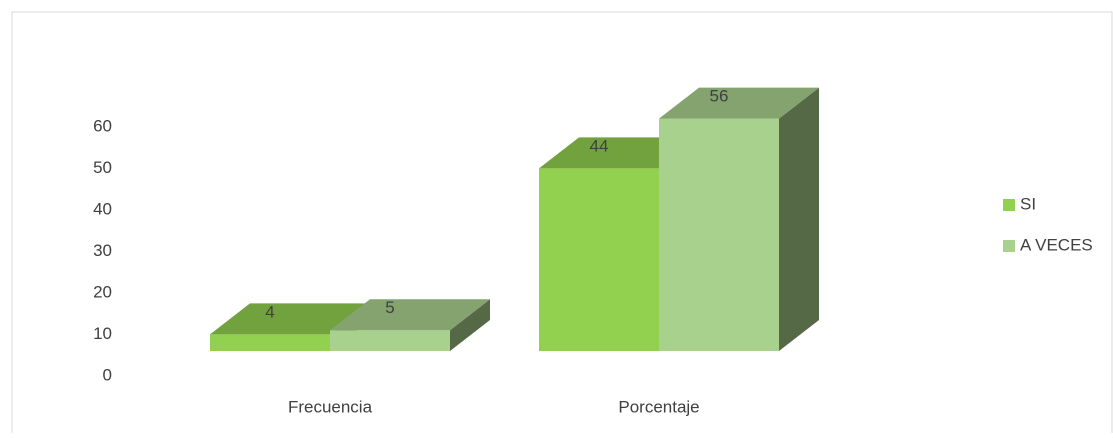  I want to click on x-tick-label: Porcentaje, so click(658, 406).